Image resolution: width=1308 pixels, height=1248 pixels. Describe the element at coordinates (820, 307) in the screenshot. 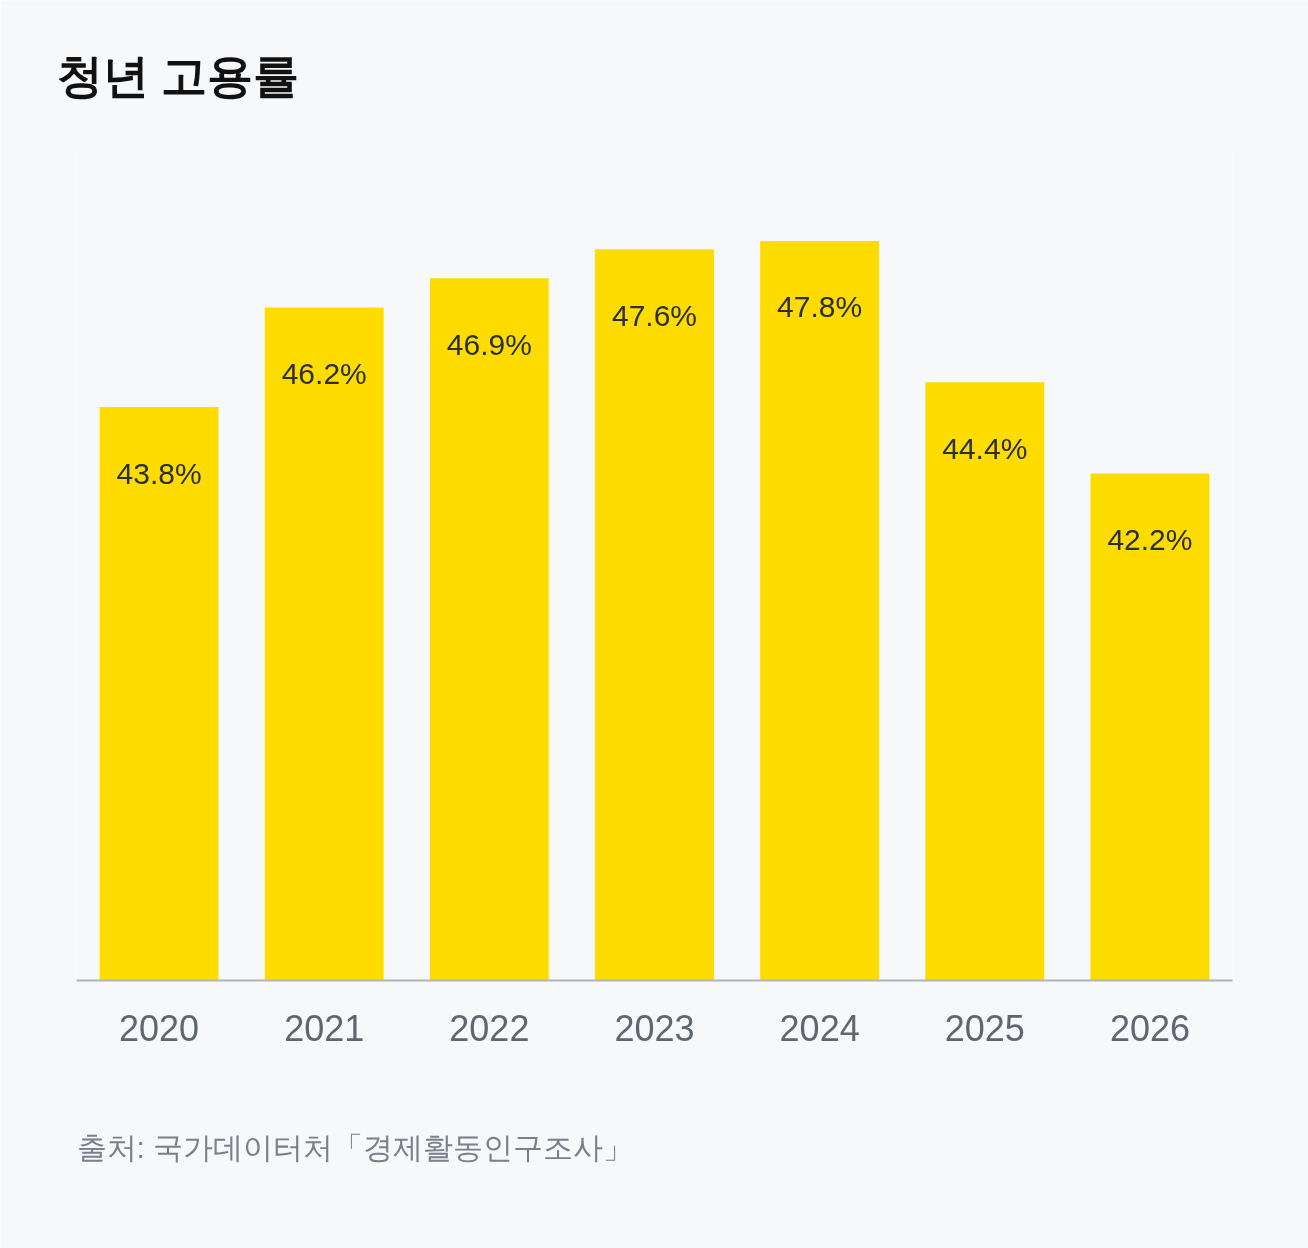

I see `data-label: 47.8%` at that location.